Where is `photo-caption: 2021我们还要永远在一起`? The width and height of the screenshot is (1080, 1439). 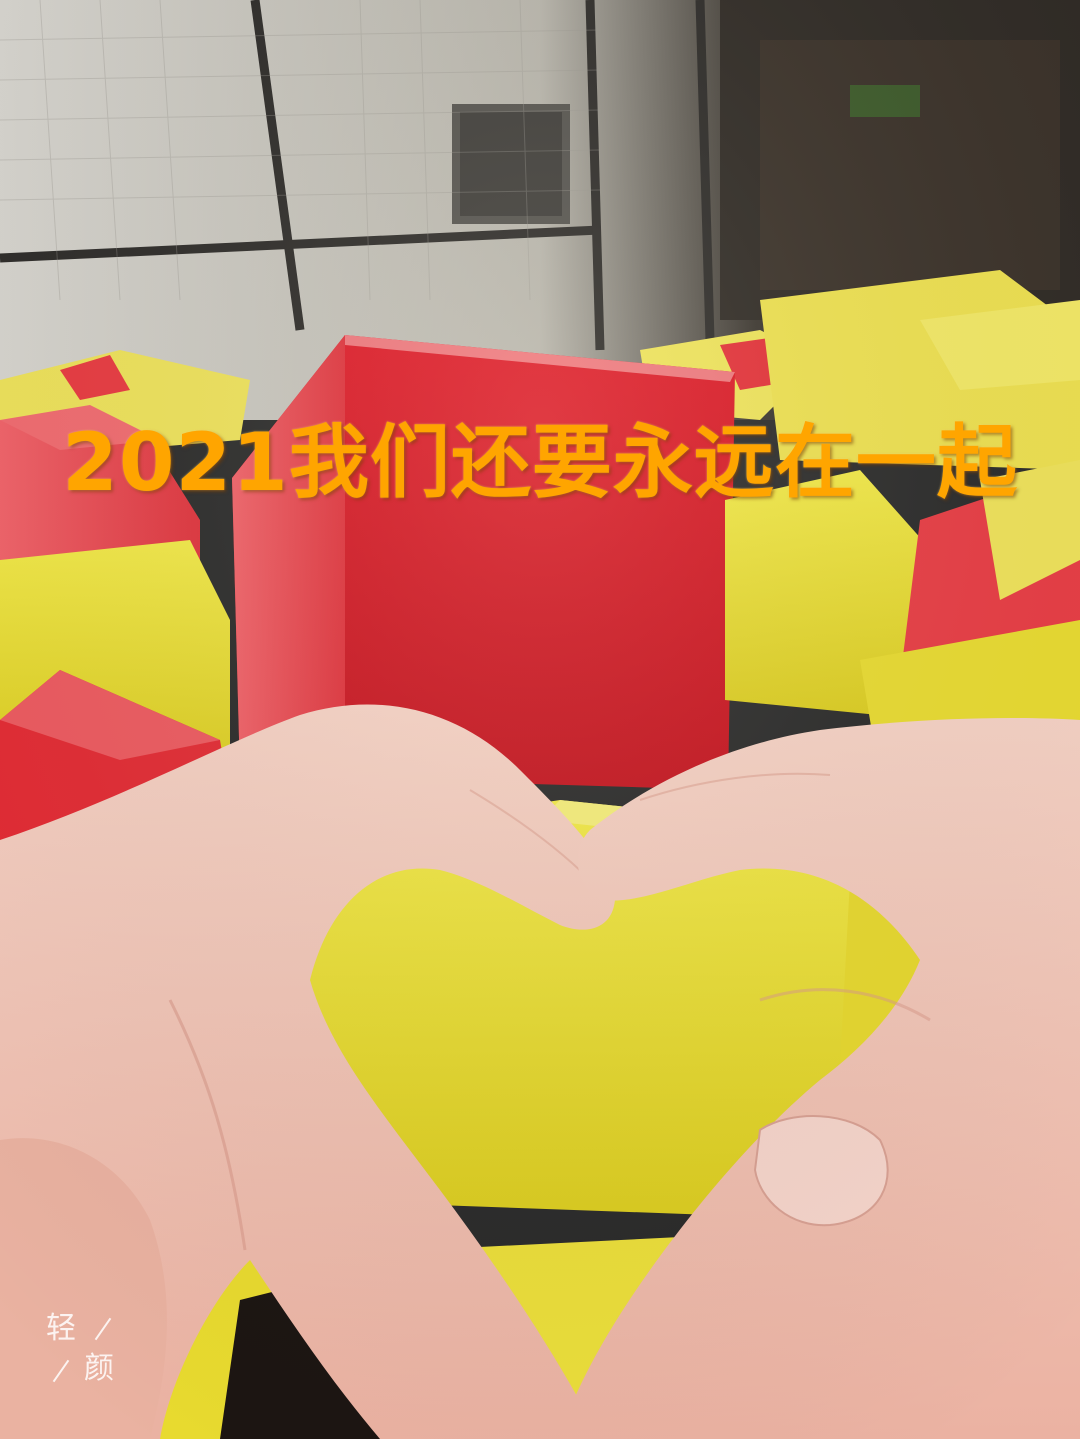
photo-caption: 2021我们还要永远在一起 is located at coordinates (540, 462).